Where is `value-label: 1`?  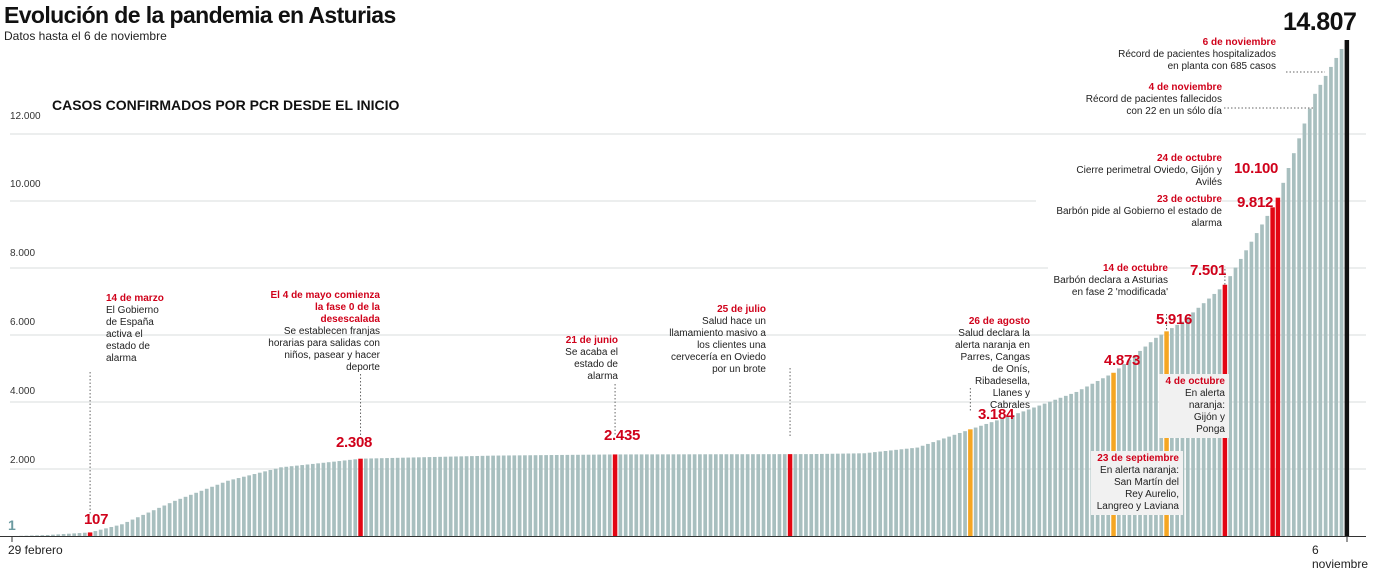
value-label: 1 is located at coordinates (12, 525).